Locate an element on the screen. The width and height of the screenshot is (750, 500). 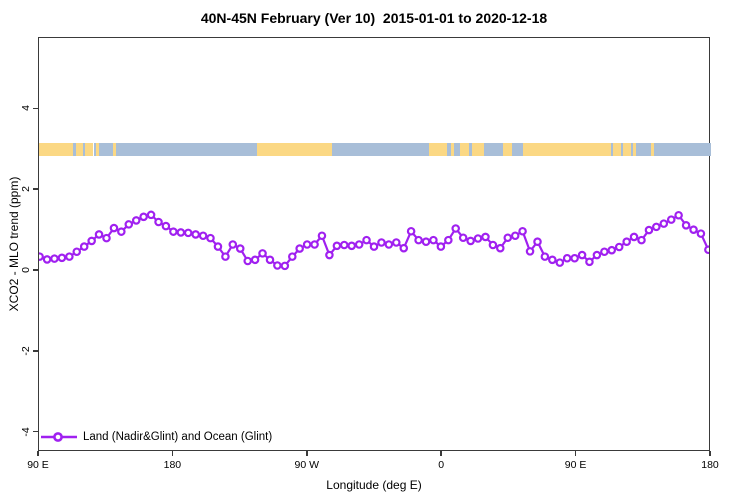
y-tick-label: -4 is located at coordinates (26, 431).